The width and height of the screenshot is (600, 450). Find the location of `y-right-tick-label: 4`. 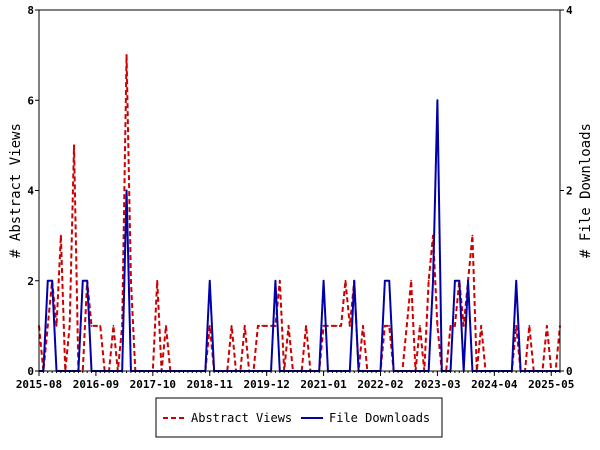

y-right-tick-label: 4 is located at coordinates (569, 10).